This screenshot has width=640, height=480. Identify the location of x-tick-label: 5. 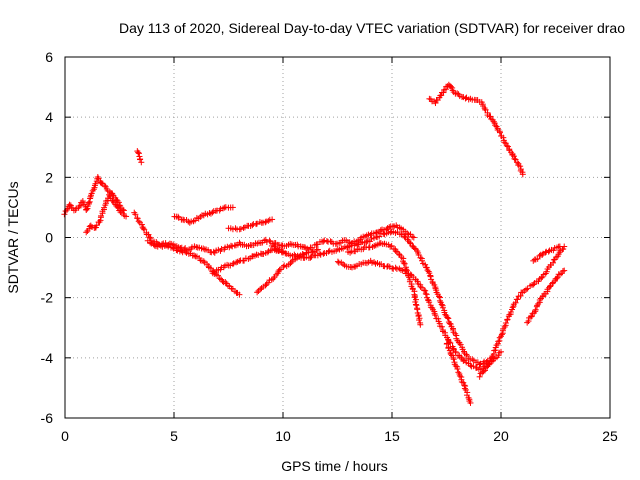
(174, 436).